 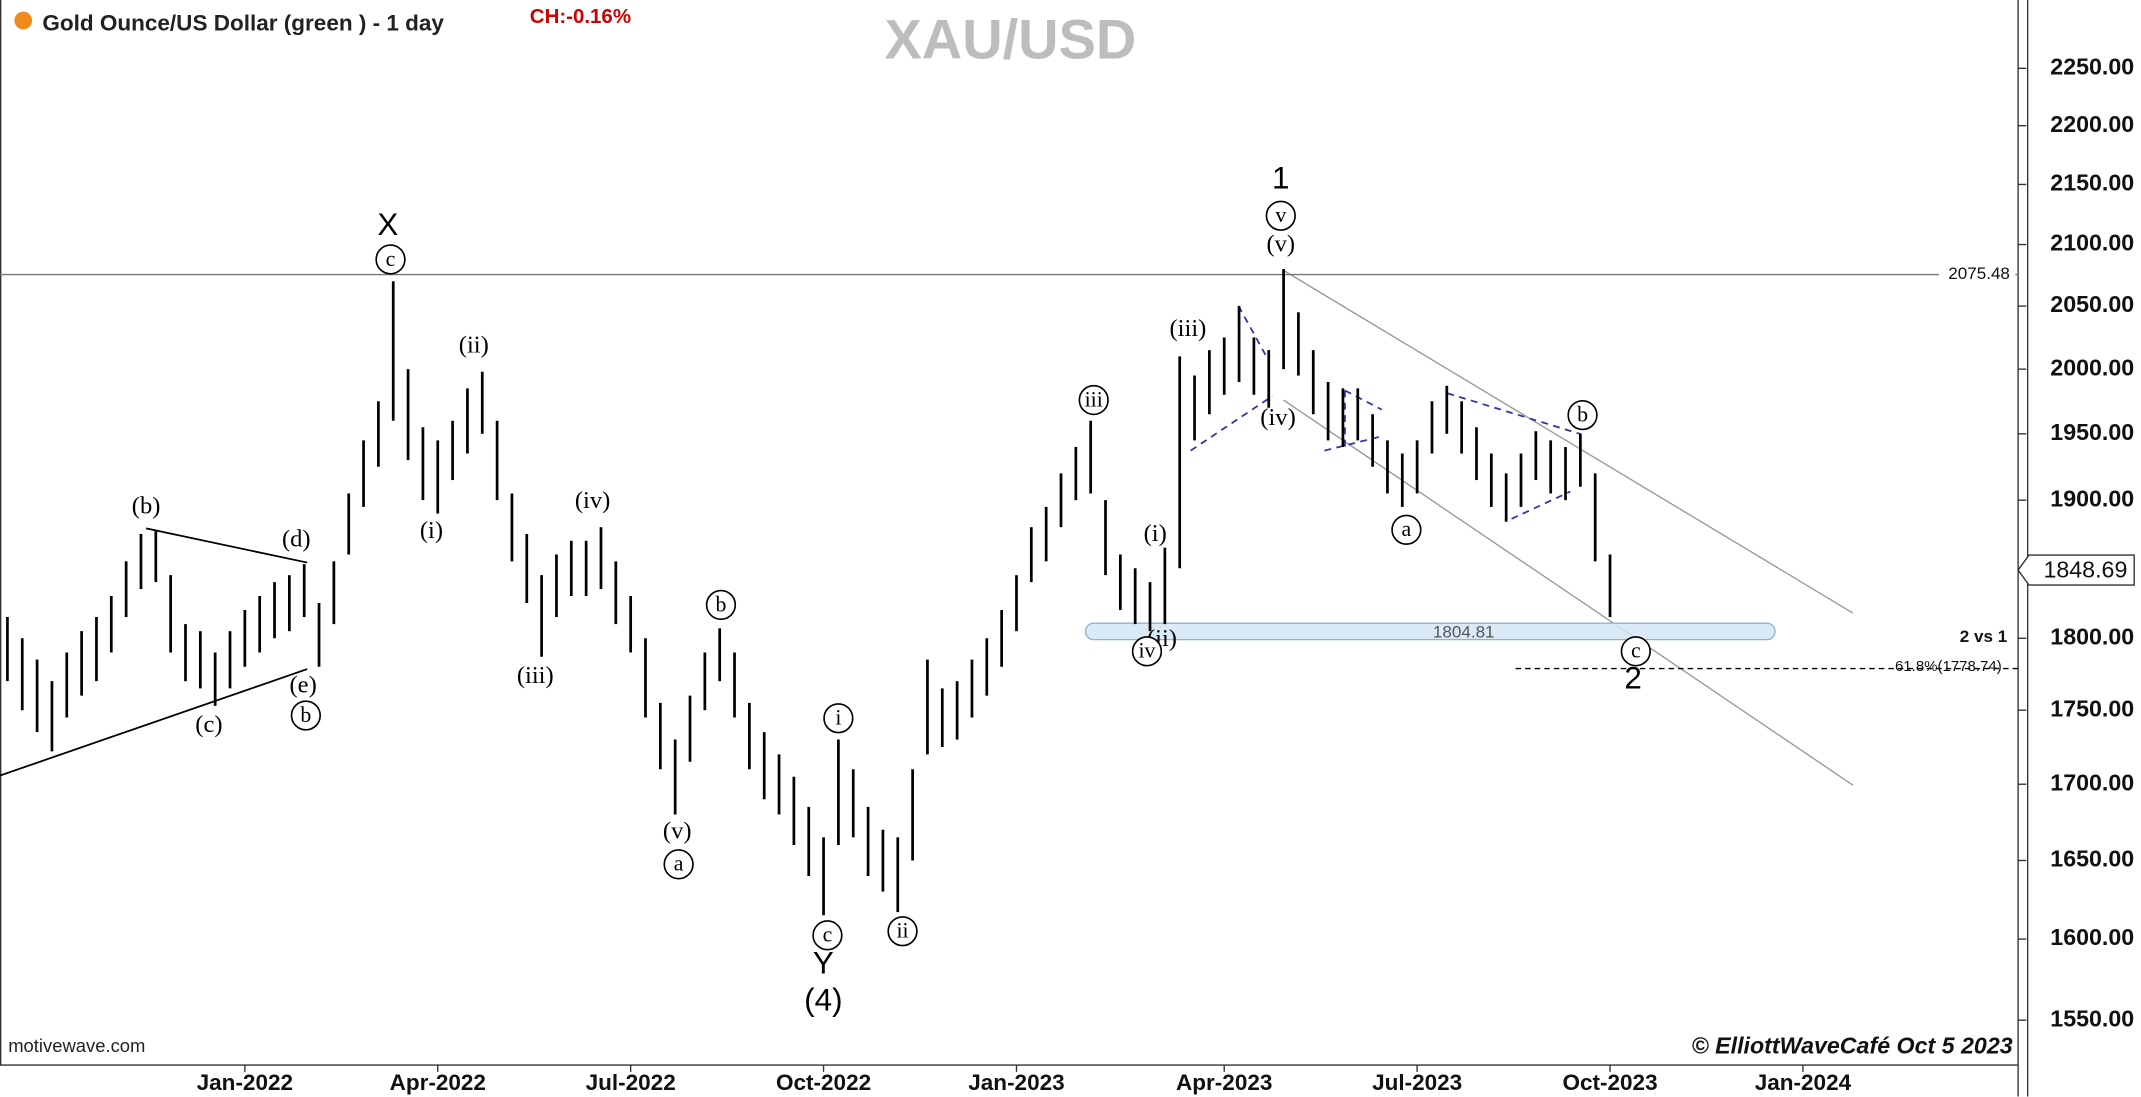 I want to click on y-tick-label: 1700.00, so click(x=2092, y=782).